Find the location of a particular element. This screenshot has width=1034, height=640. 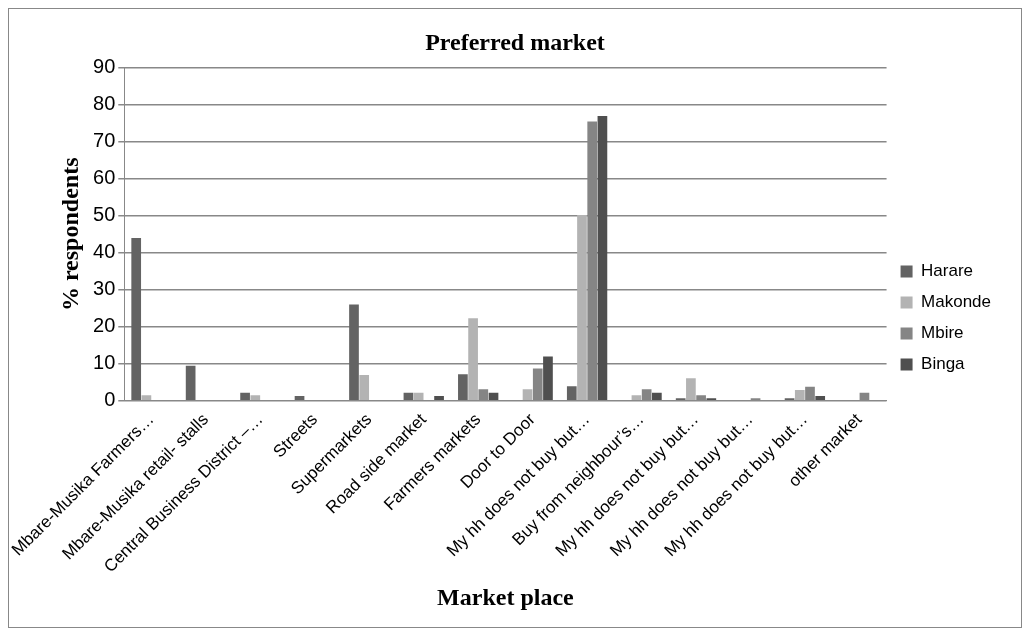

chart-title: Preferred market is located at coordinates (515, 41).